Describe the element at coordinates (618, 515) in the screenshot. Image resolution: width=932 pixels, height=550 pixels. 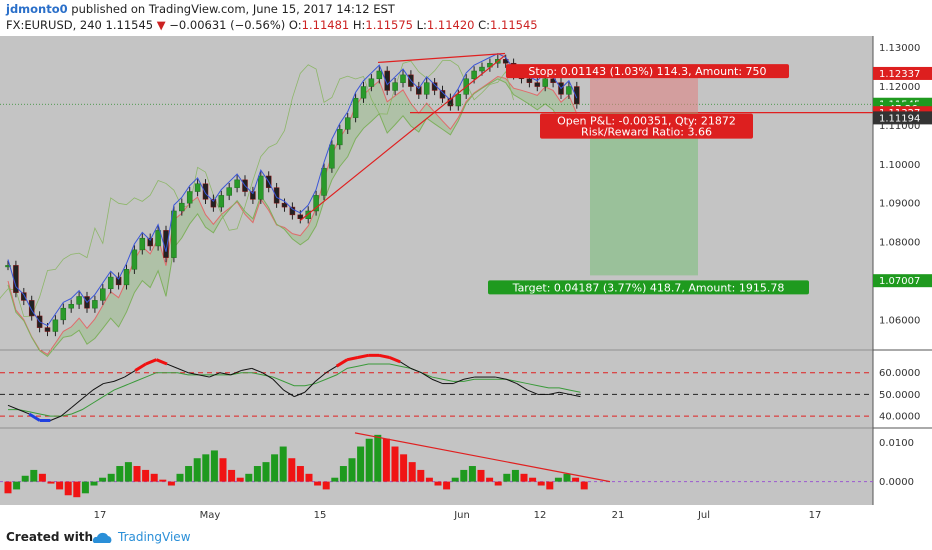
I see `time-tick-label: 21` at that location.